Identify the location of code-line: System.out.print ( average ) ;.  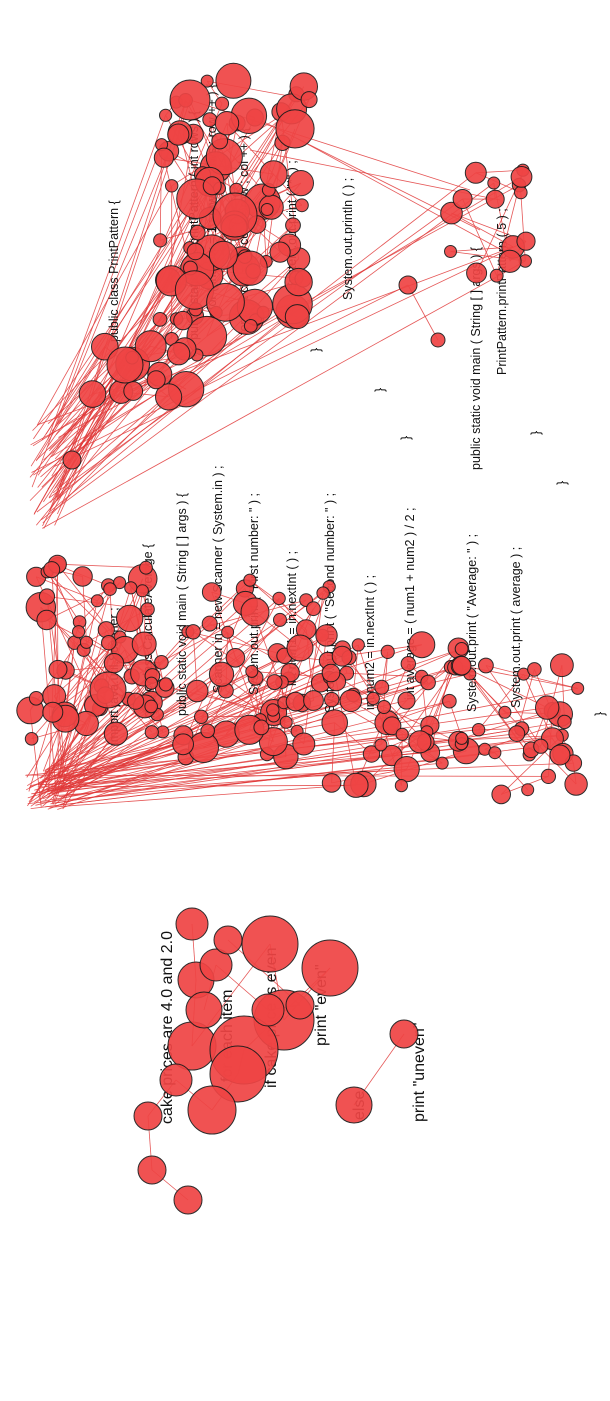
(516, 627).